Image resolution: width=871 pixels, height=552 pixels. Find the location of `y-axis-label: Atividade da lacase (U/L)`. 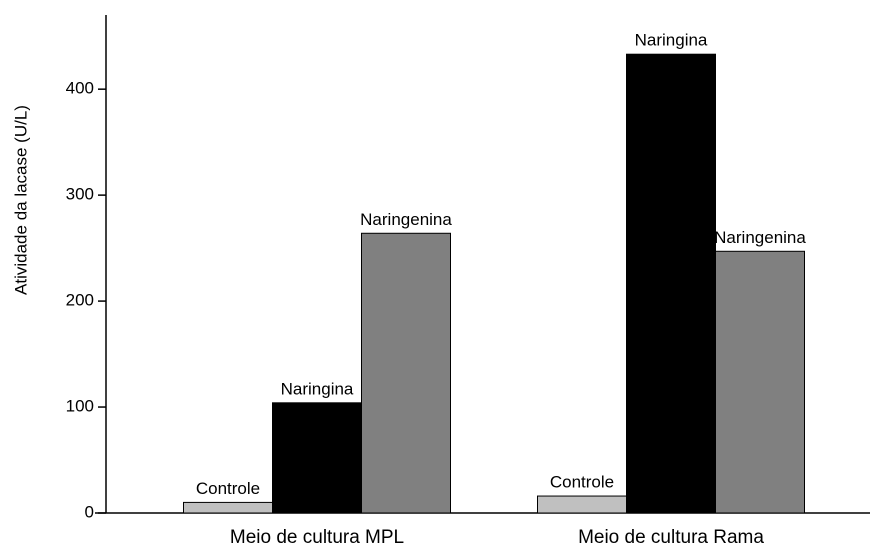

y-axis-label: Atividade da lacase (U/L) is located at coordinates (20, 200).